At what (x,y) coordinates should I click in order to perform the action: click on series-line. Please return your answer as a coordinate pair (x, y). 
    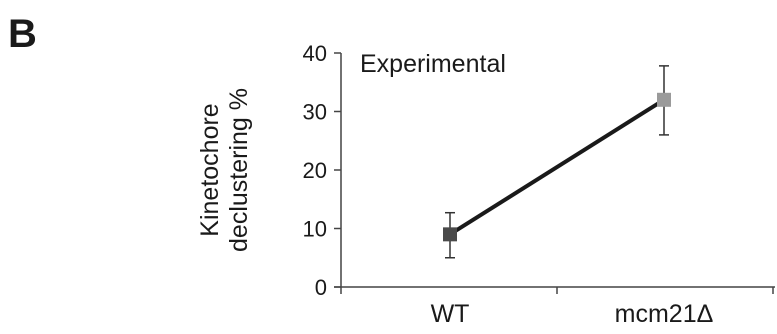
    Looking at the image, I should click on (557, 167).